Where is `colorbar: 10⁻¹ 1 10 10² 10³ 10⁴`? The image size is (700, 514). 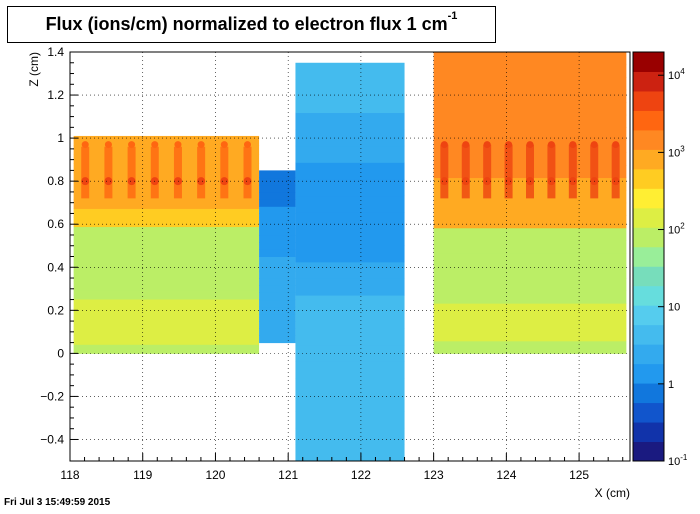
colorbar: 10⁻¹ 1 10 10² 10³ 10⁴ is located at coordinates (660, 259).